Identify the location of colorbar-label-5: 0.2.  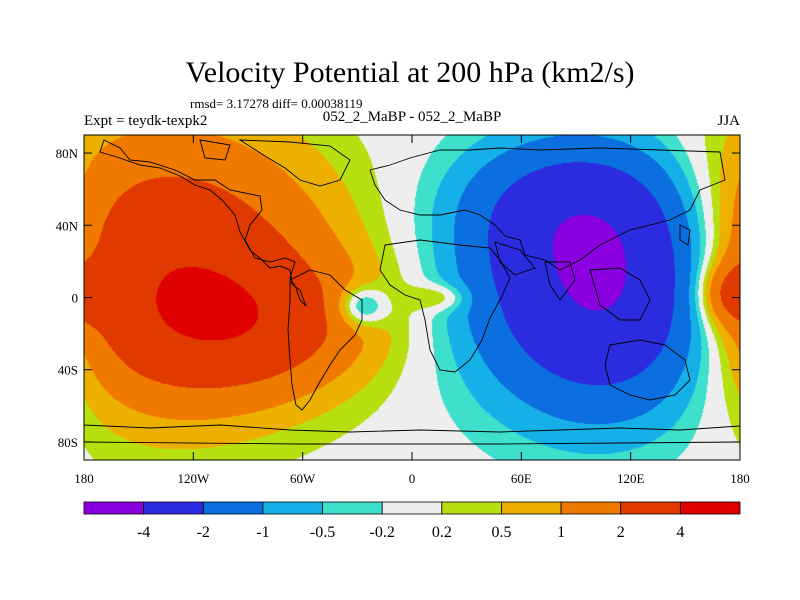
(442, 532).